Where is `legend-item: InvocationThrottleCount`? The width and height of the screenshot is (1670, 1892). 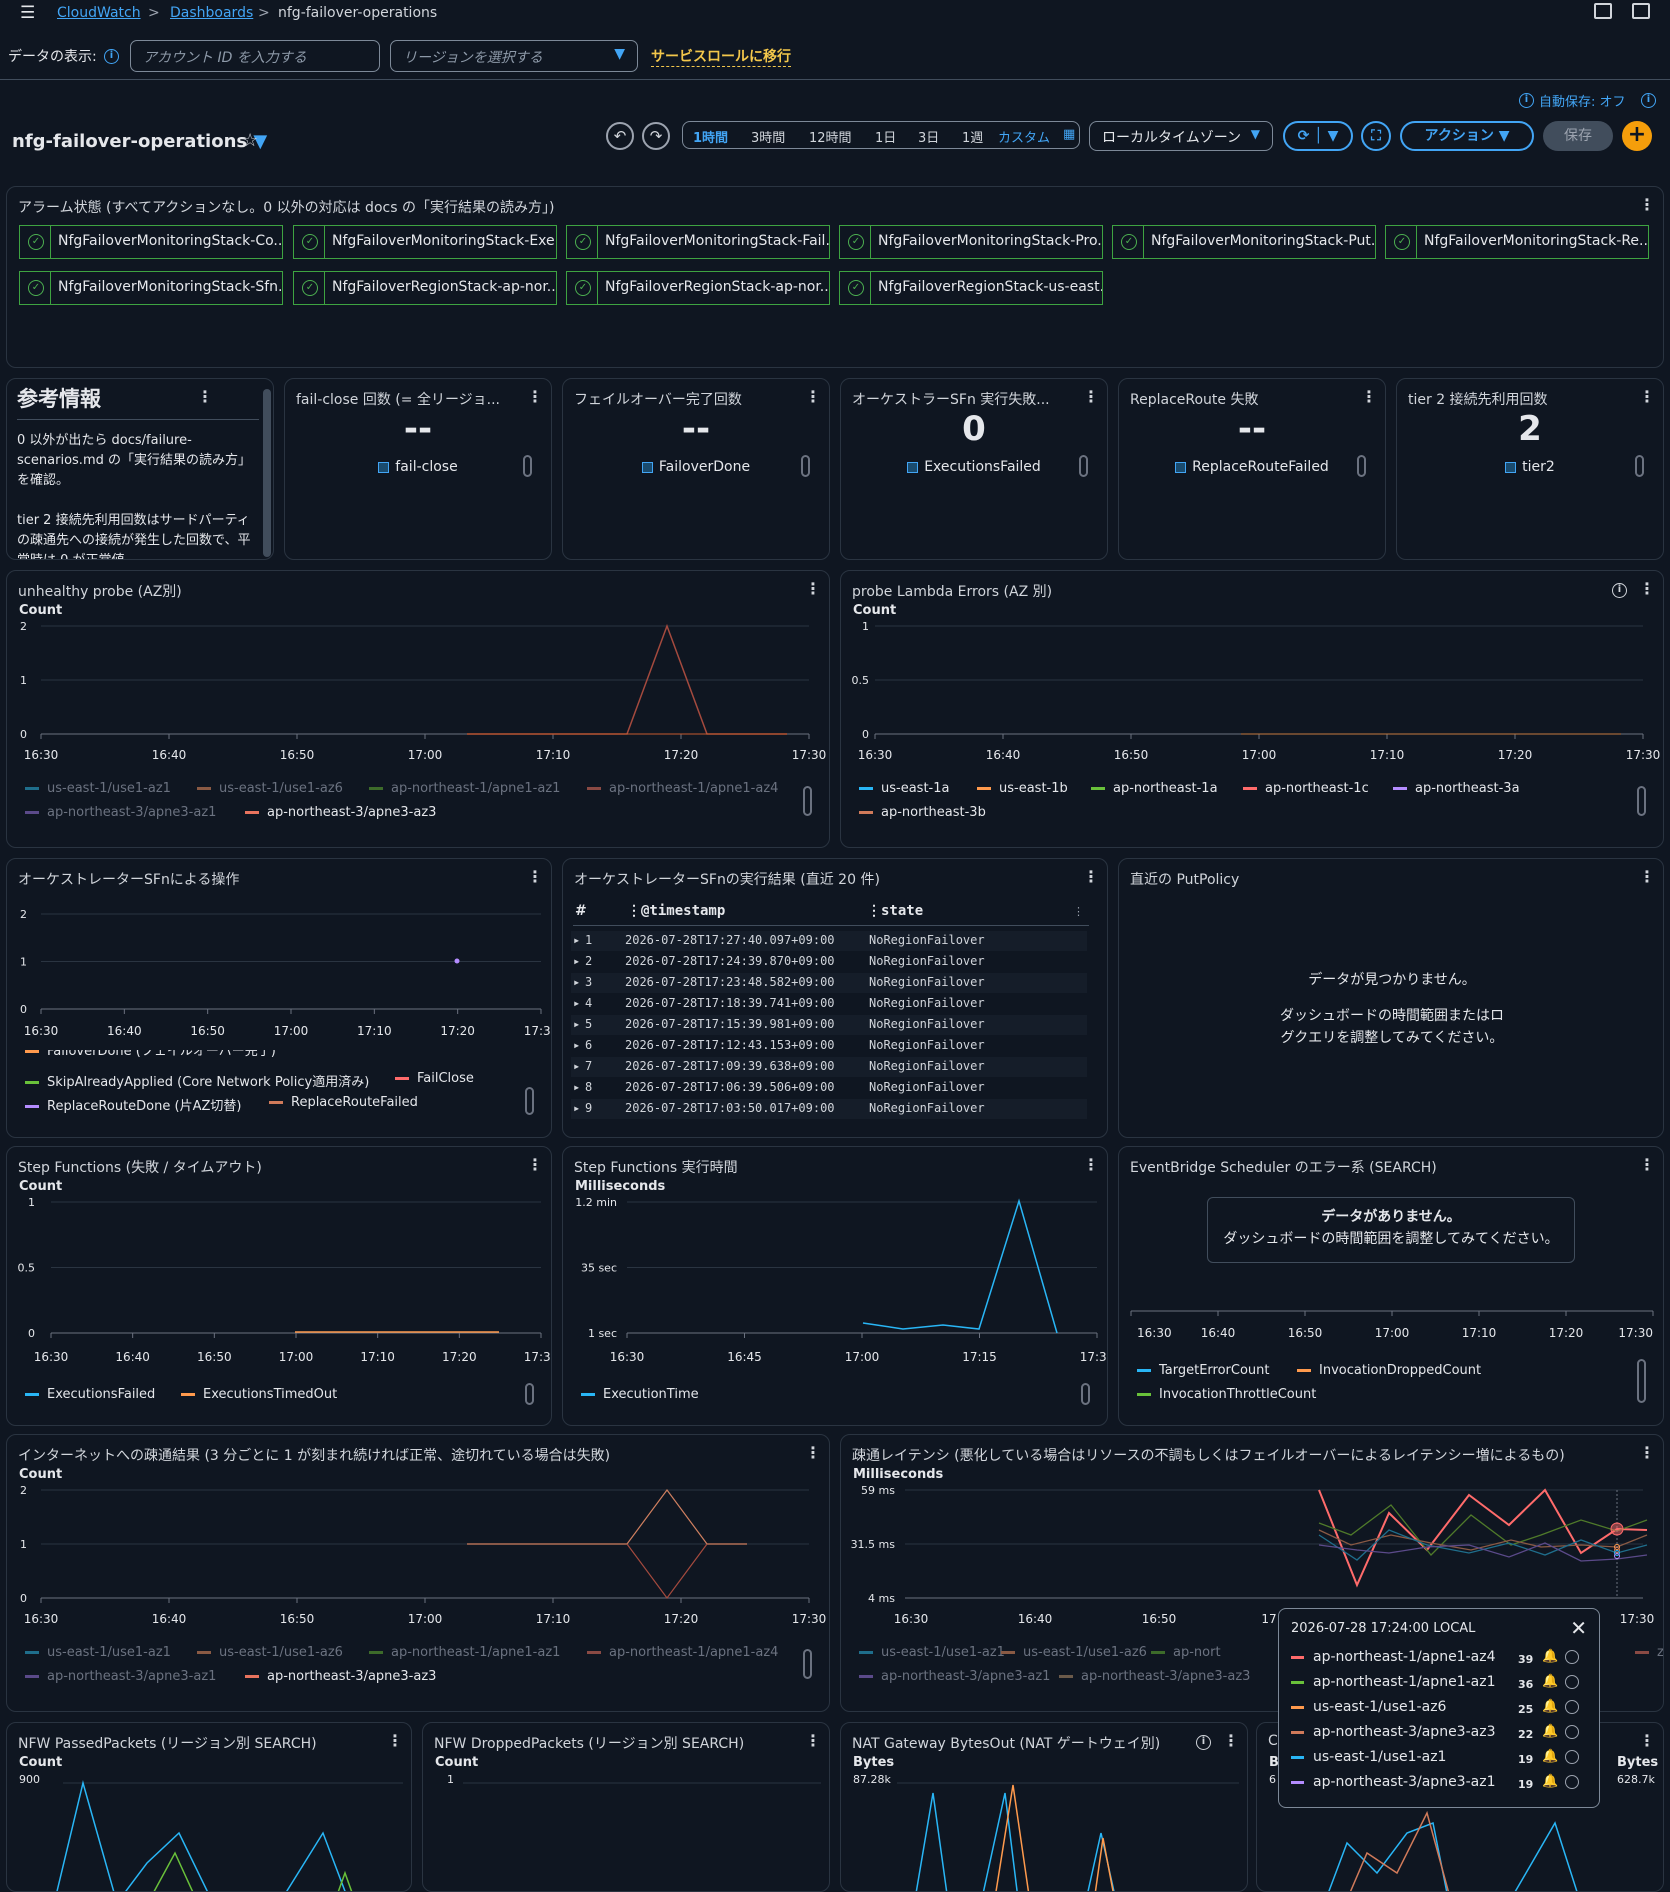 legend-item: InvocationThrottleCount is located at coordinates (1226, 1394).